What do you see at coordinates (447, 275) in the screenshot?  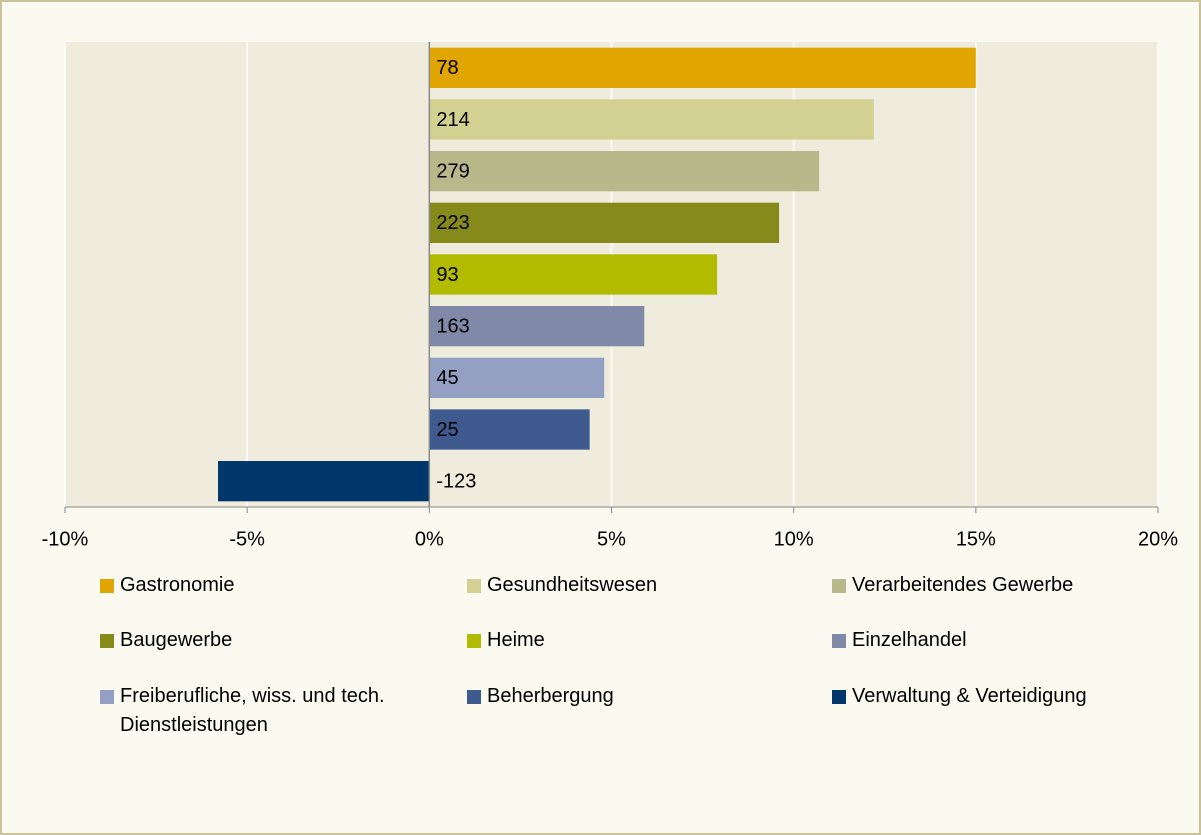 I see `data-label: 93` at bounding box center [447, 275].